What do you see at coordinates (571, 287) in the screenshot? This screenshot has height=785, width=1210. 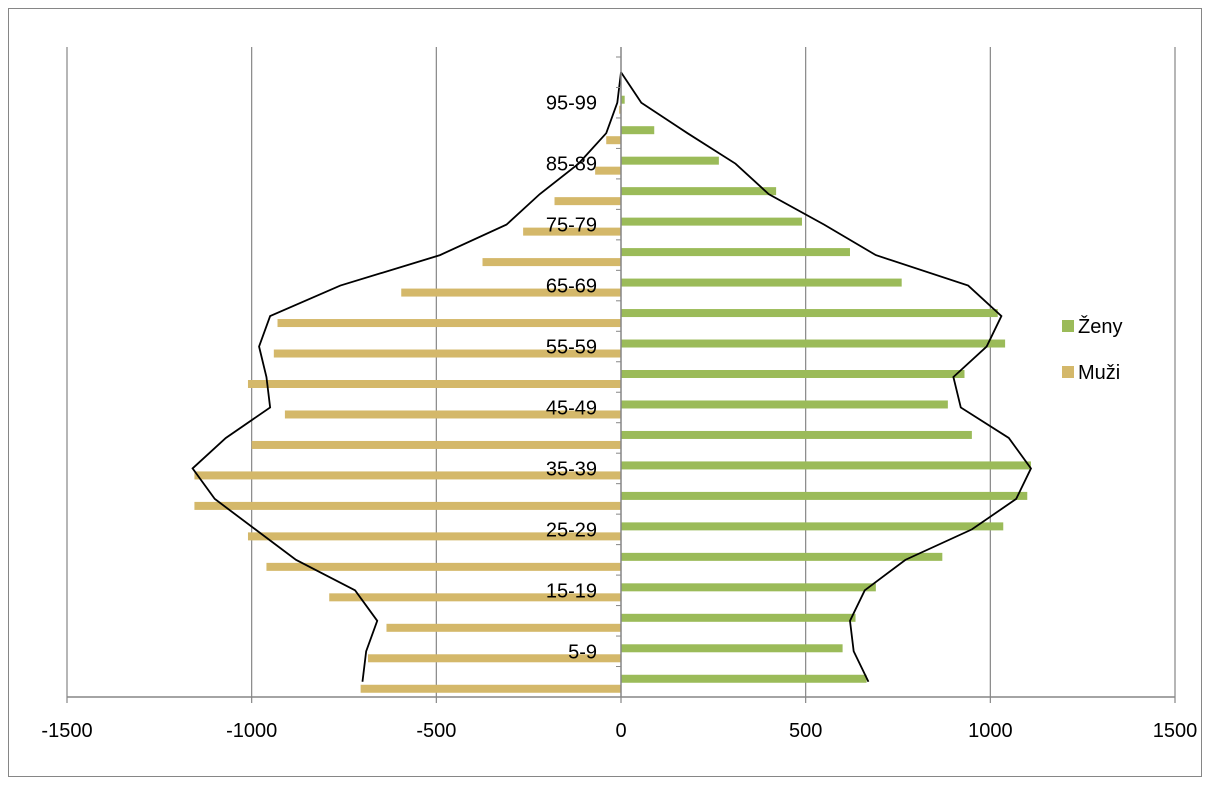 I see `category-label: 65-69` at bounding box center [571, 287].